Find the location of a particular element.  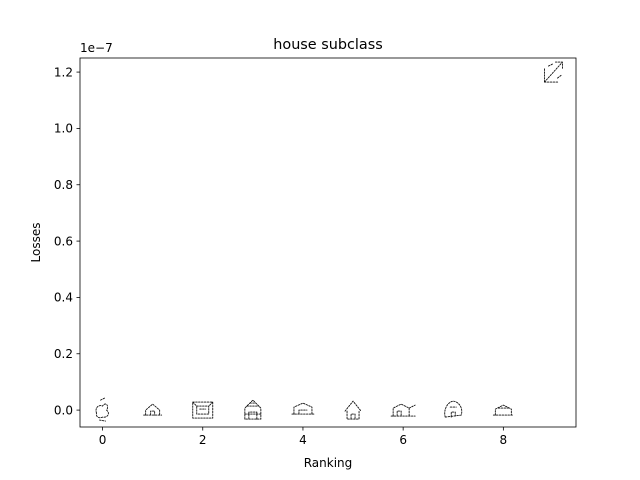

y-tick-label-3: 0.6 is located at coordinates (63, 241).